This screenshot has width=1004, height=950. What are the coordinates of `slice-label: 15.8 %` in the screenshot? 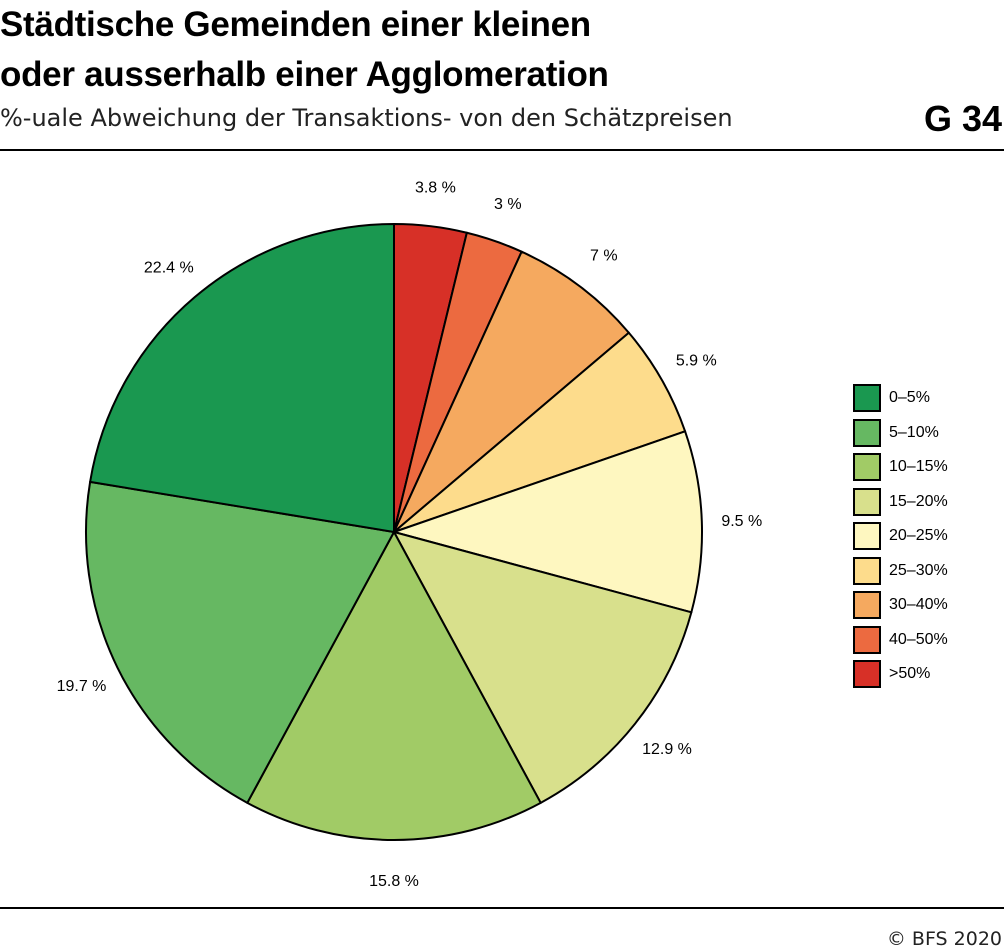 It's located at (394, 881).